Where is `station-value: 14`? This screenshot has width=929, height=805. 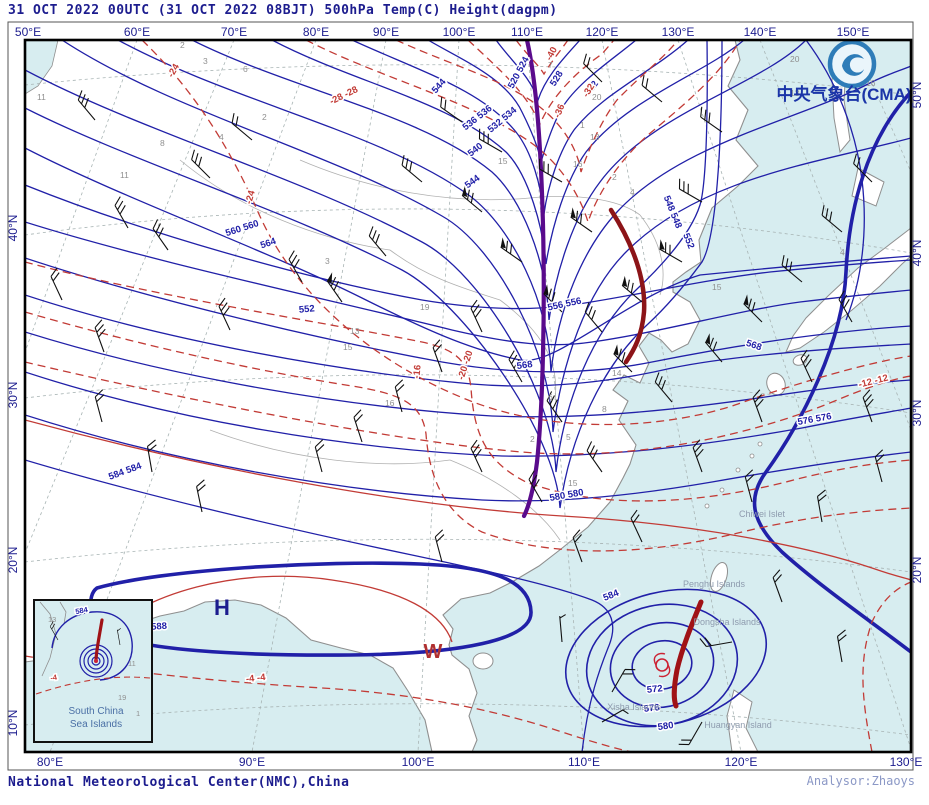
station-value: 14 is located at coordinates (617, 373).